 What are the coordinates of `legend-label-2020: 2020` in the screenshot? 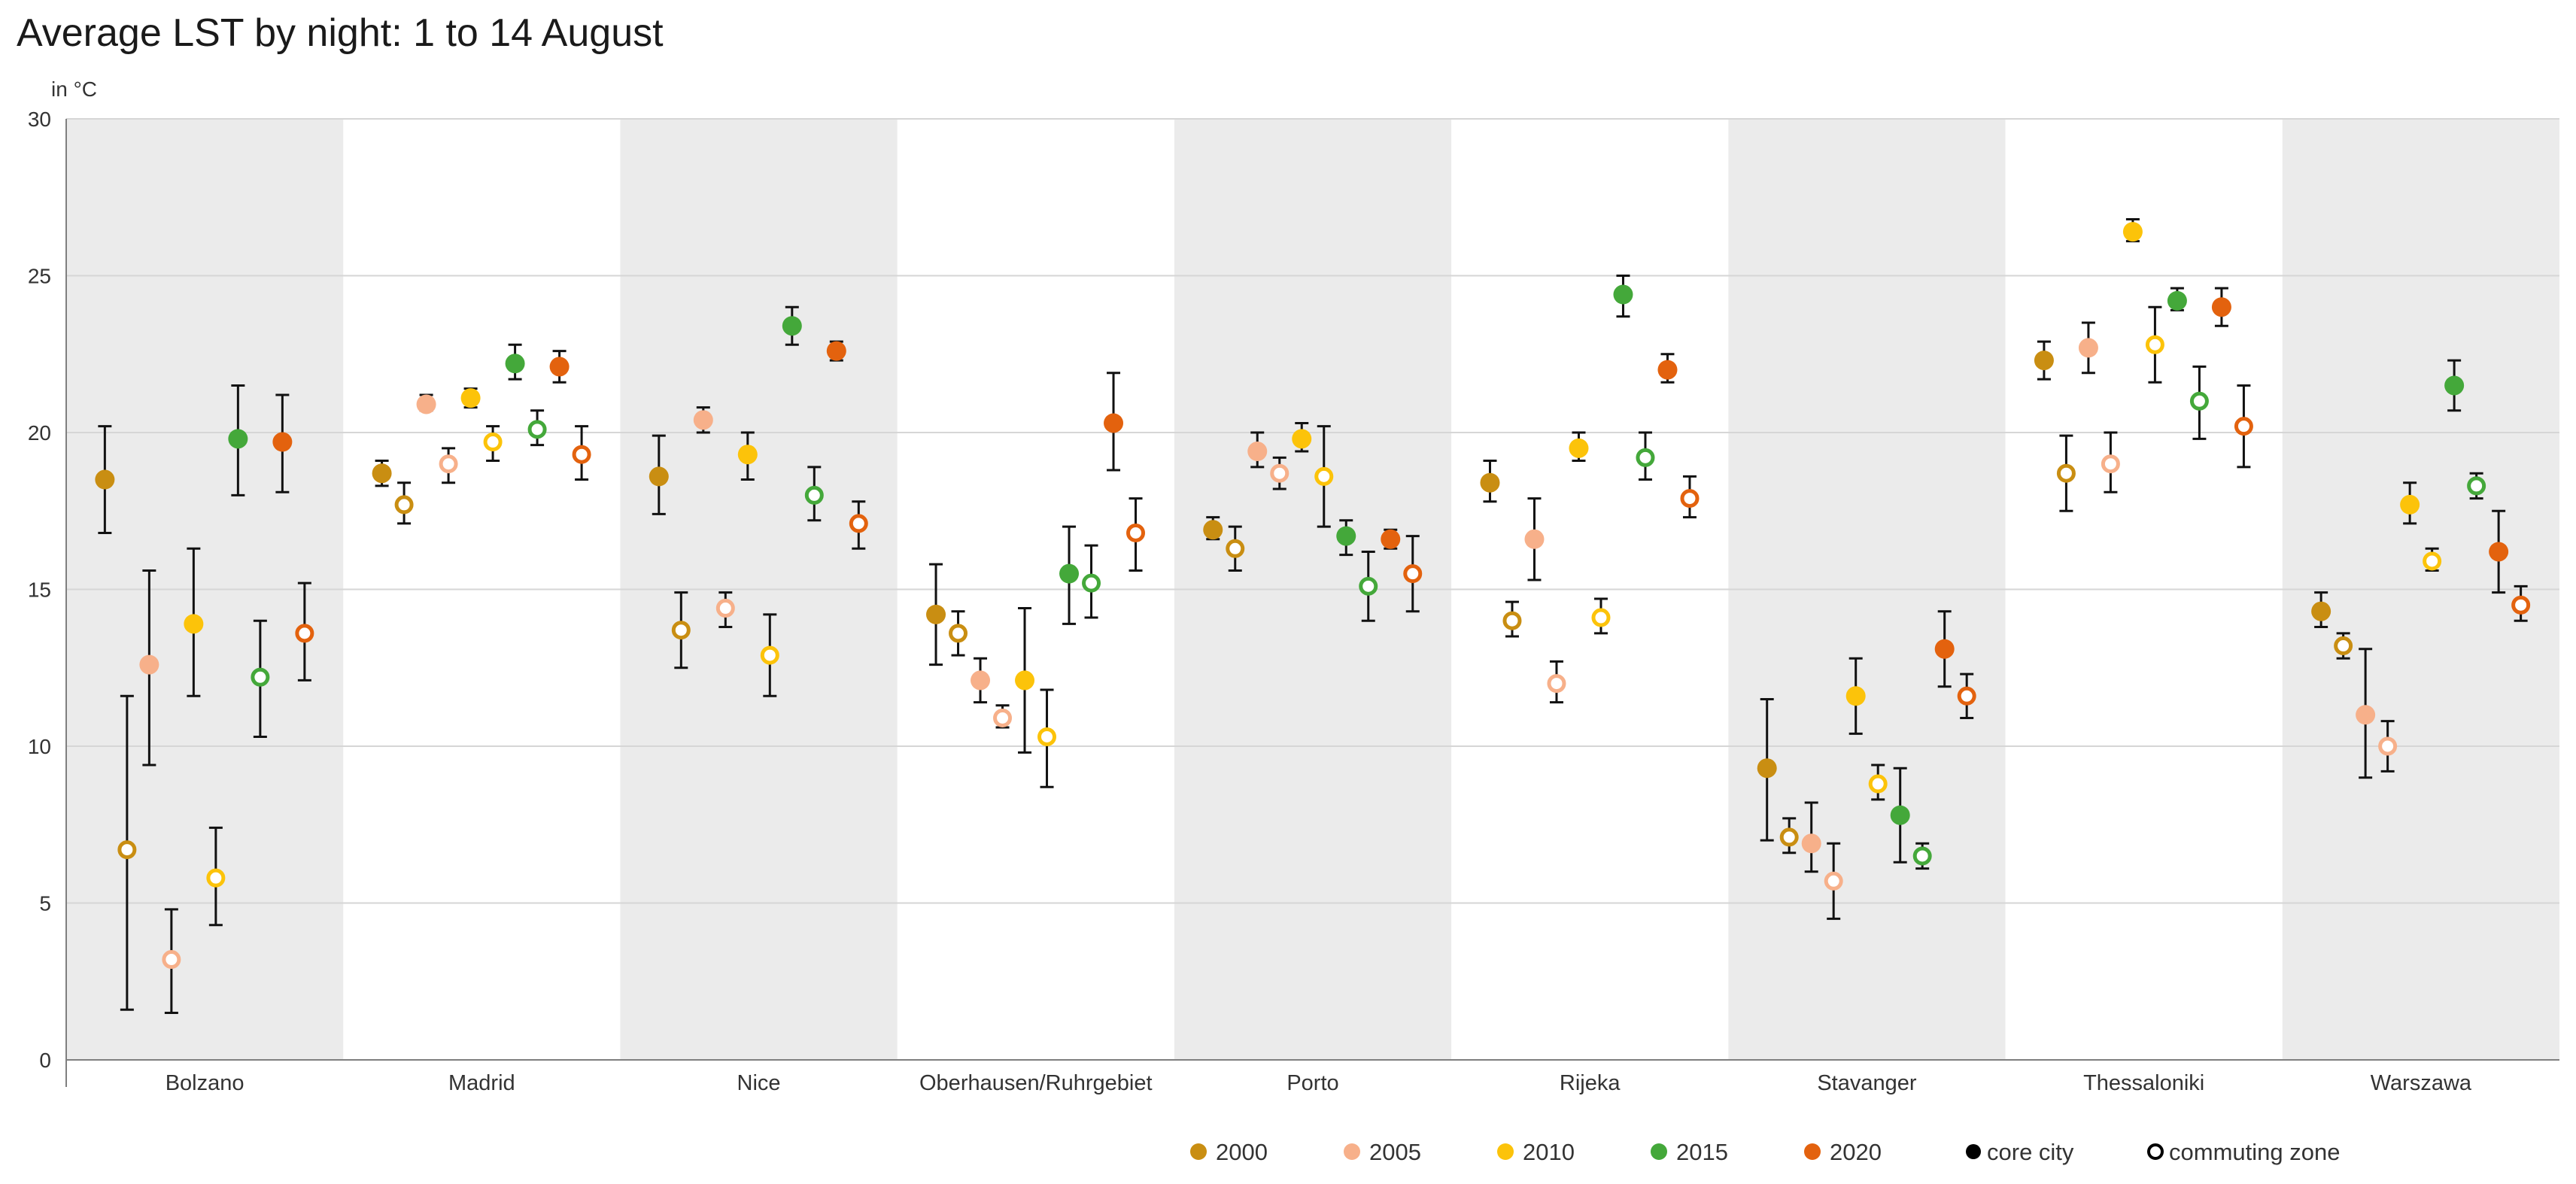 It's located at (1856, 1152).